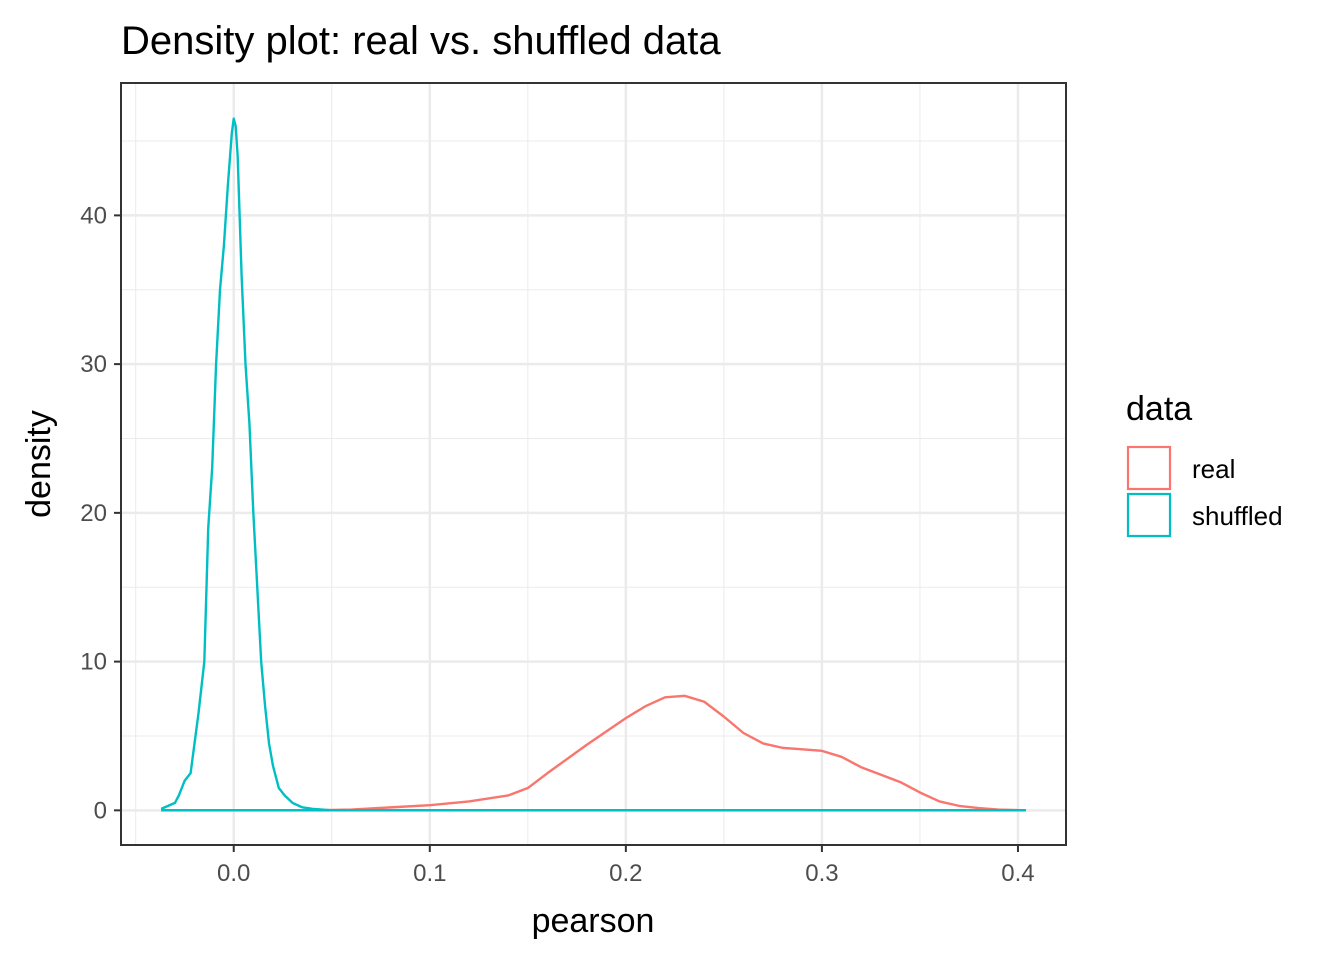 The image size is (1344, 960). What do you see at coordinates (593, 921) in the screenshot?
I see `x-axis-title: pearson` at bounding box center [593, 921].